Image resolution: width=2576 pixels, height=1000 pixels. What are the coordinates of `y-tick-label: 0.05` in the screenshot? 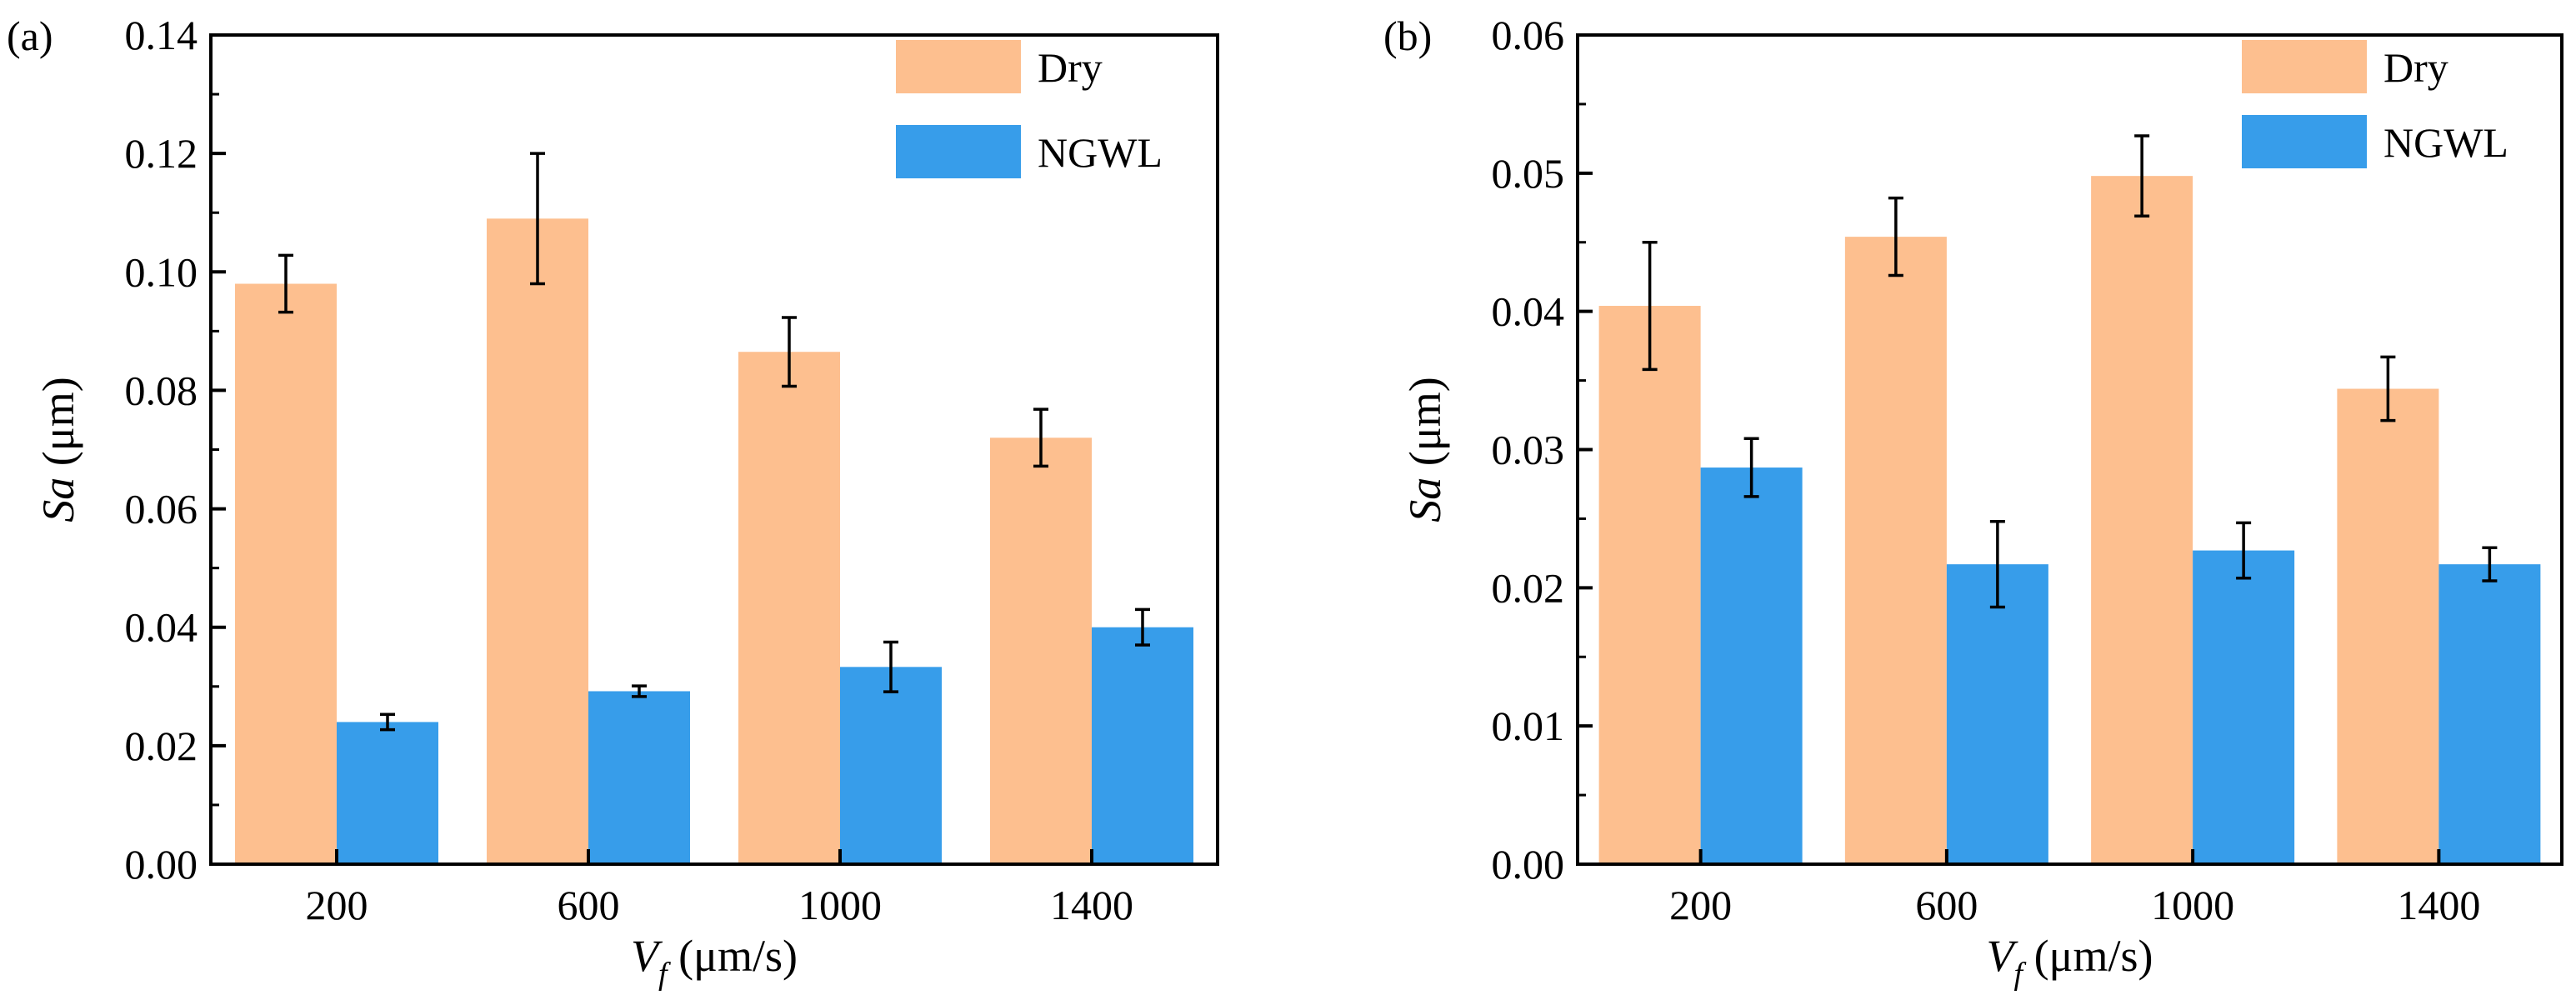 It's located at (1529, 173).